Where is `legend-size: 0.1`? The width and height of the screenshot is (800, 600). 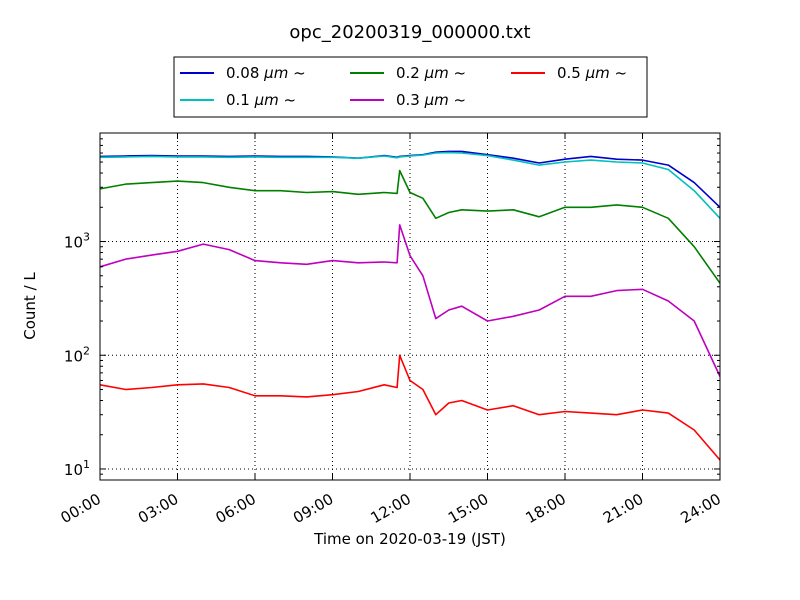
legend-size: 0.1 is located at coordinates (240, 100).